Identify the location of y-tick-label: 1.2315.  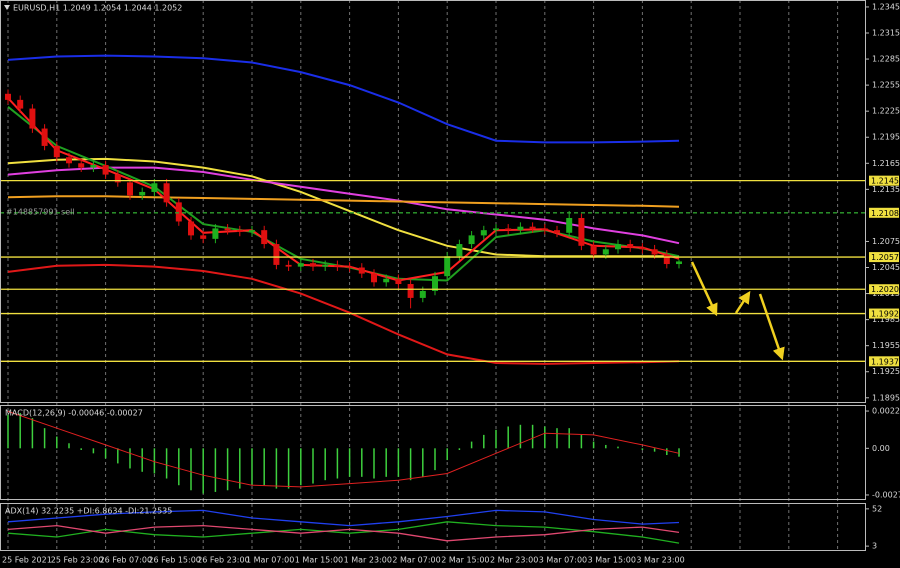
(886, 33).